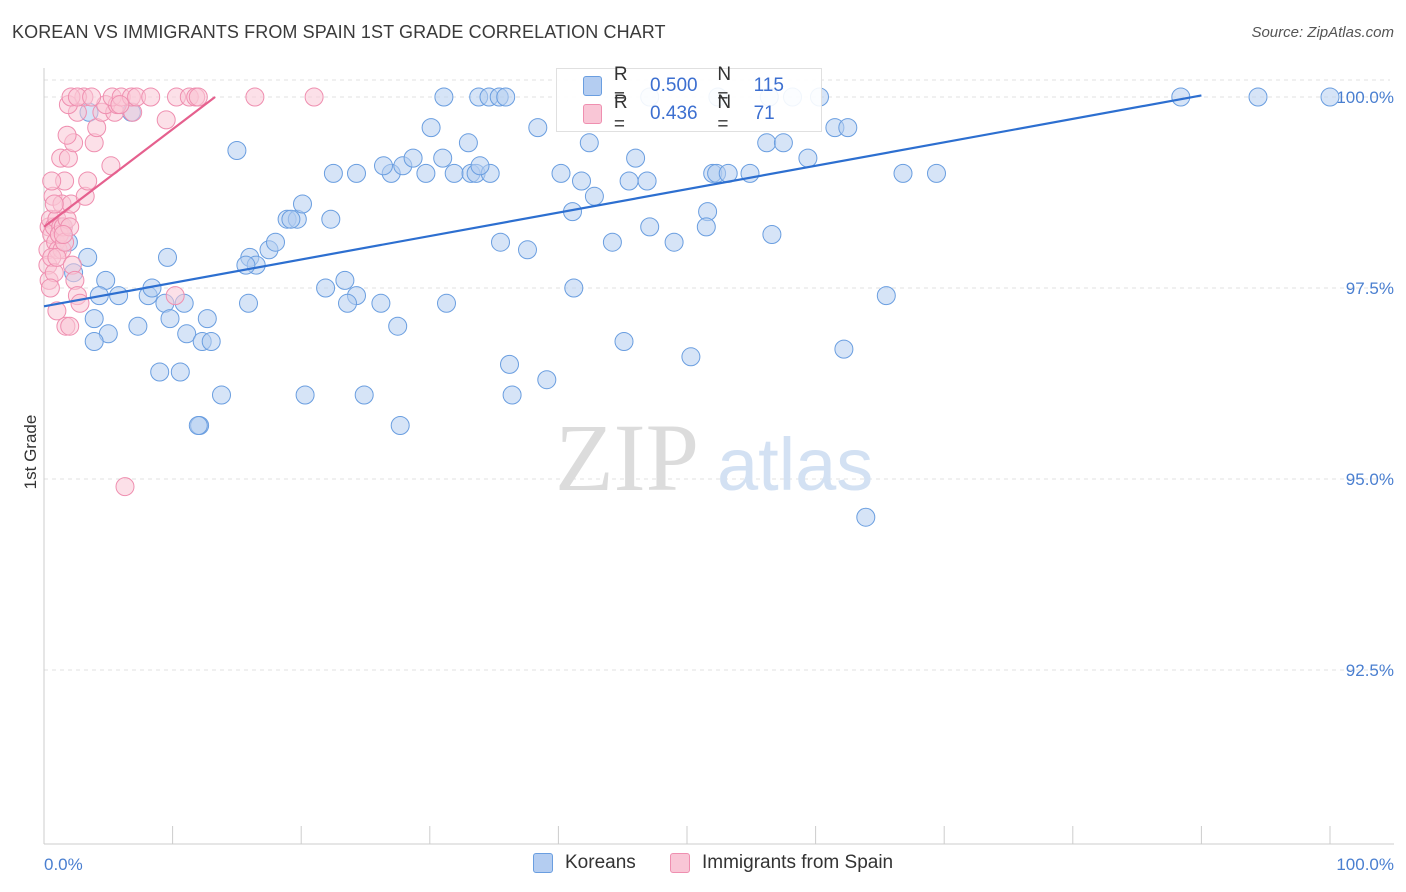  What do you see at coordinates (600, 862) in the screenshot?
I see `koreans-legend-label: Koreans` at bounding box center [600, 862].